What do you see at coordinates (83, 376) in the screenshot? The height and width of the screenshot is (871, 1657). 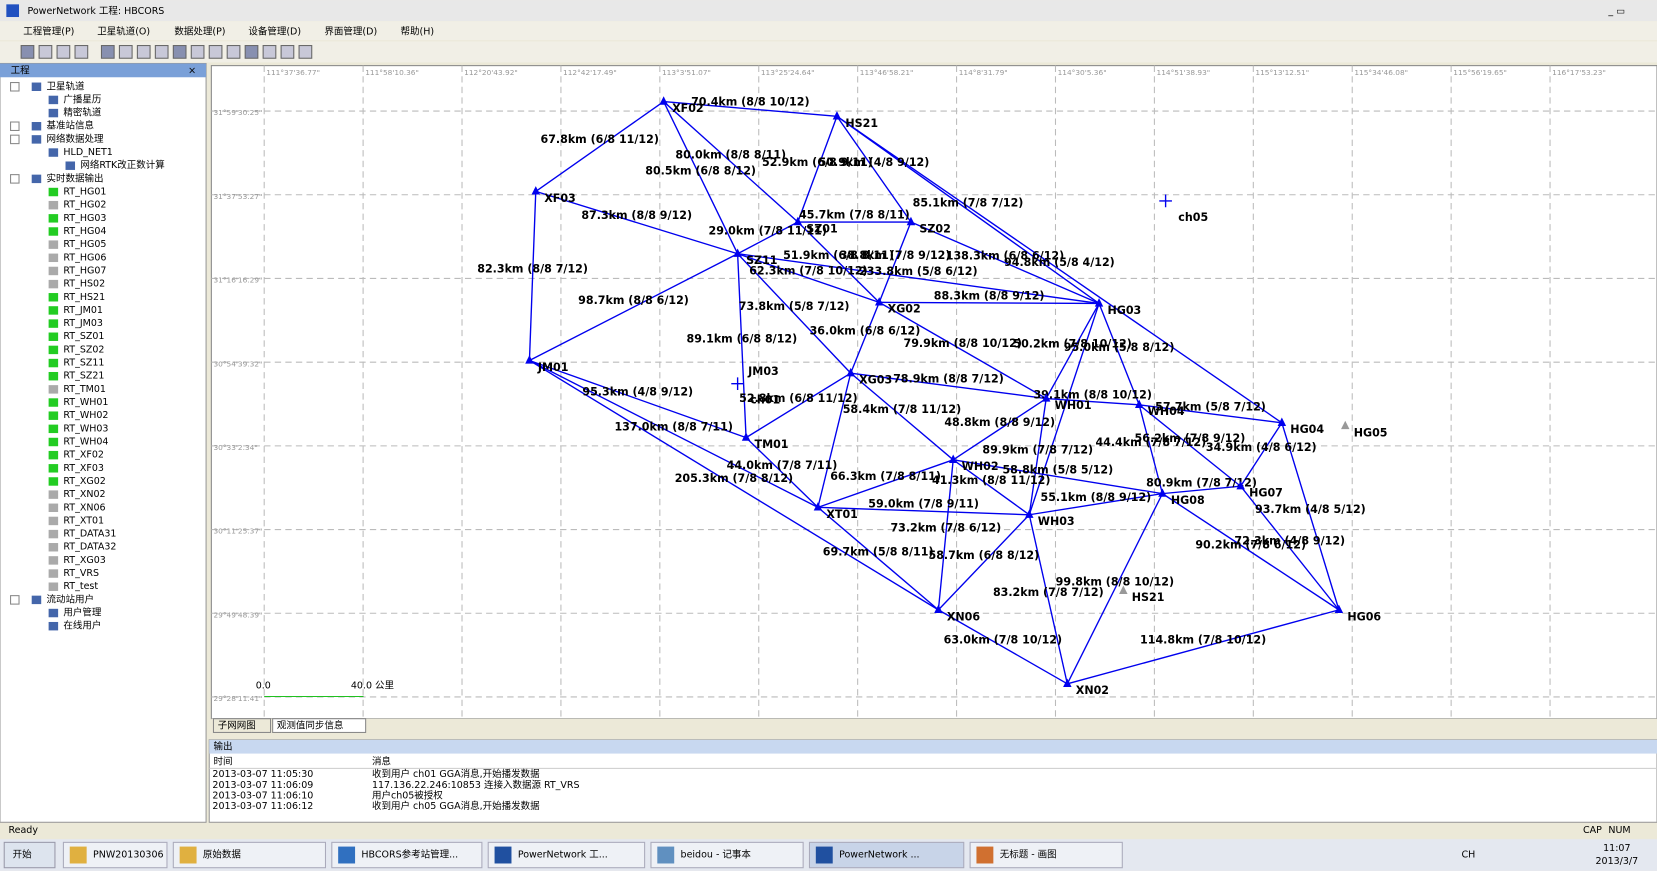 I see `tree-item: RT_SZ21` at bounding box center [83, 376].